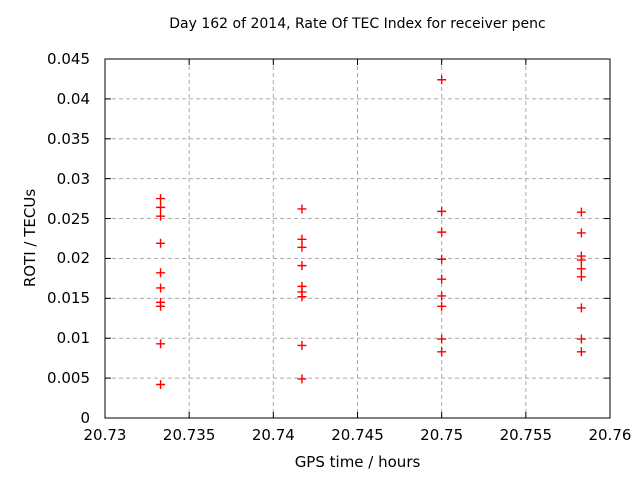 This screenshot has height=480, width=640. What do you see at coordinates (68, 138) in the screenshot?
I see `y-tick-label: 0.035` at bounding box center [68, 138].